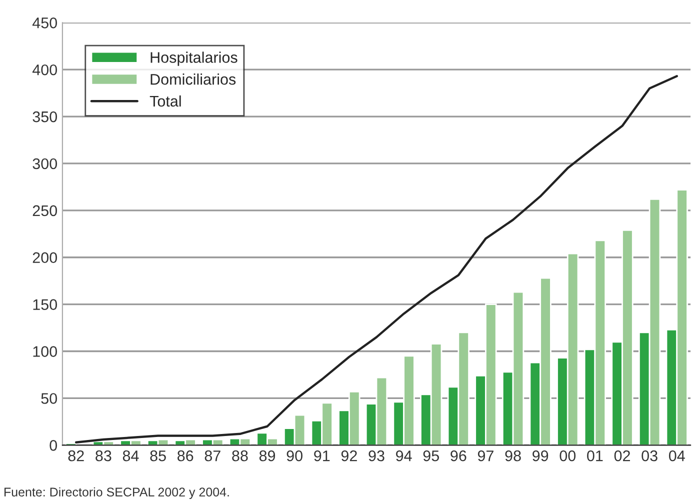 Image resolution: width=694 pixels, height=503 pixels. What do you see at coordinates (622, 456) in the screenshot?
I see `x-tick-label: 02` at bounding box center [622, 456].